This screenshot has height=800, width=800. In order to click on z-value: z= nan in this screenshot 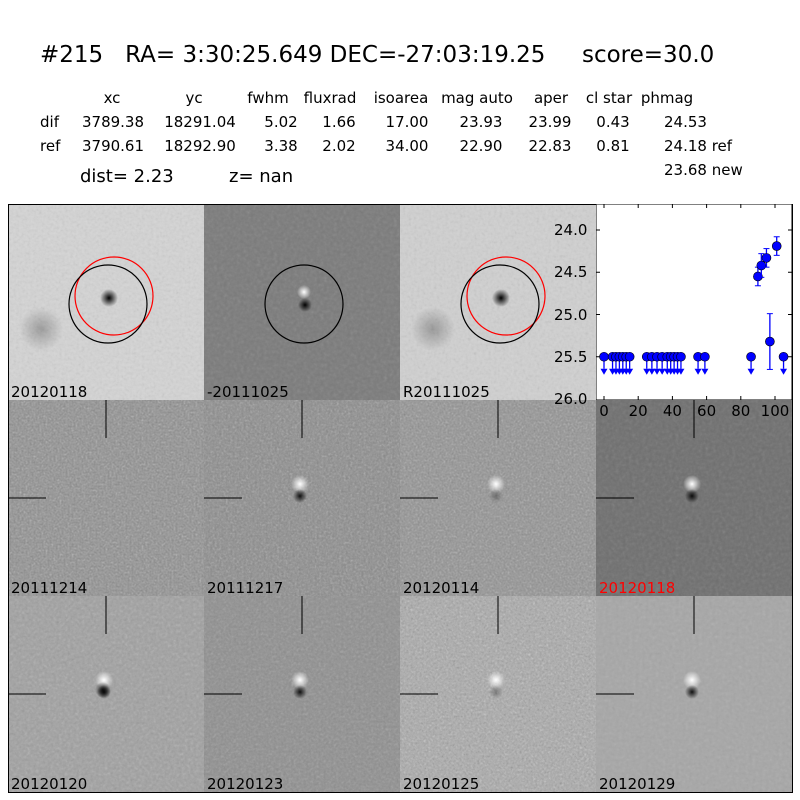, I will do `click(261, 176)`.